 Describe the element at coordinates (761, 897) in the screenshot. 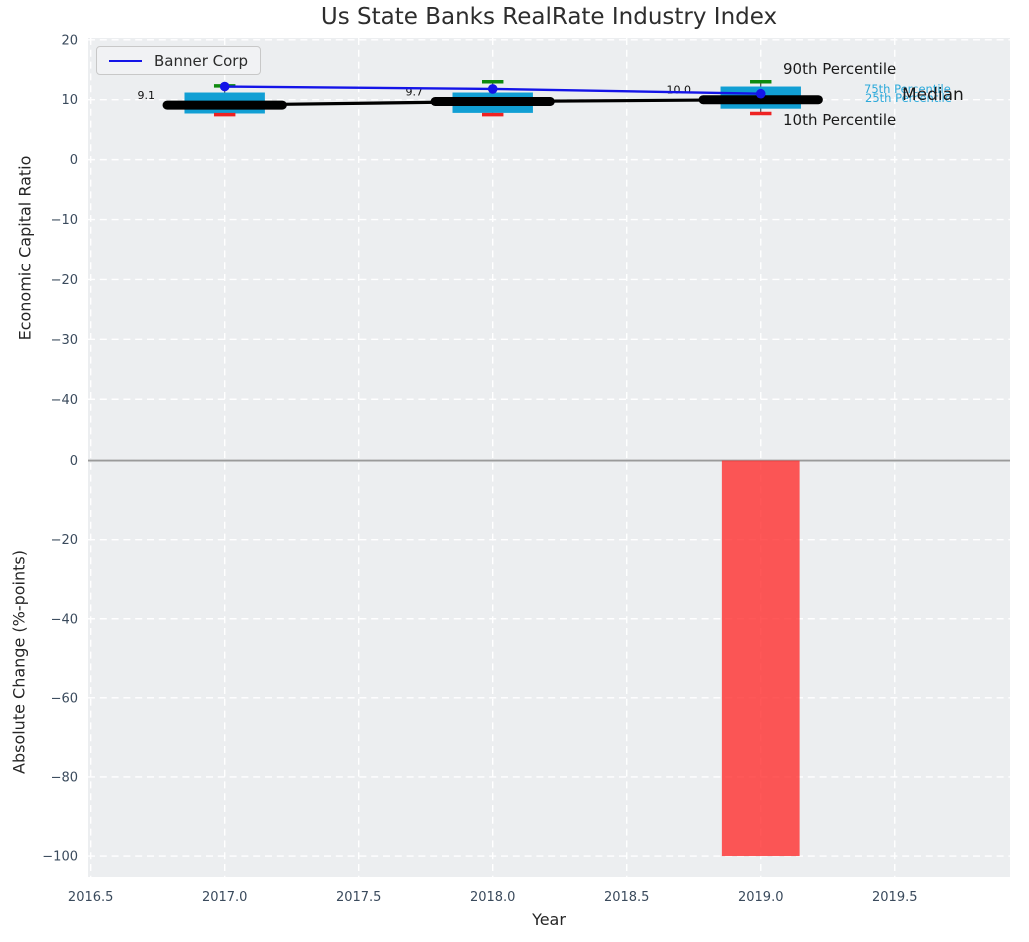

I see `x-tick-label: 2019.0` at that location.